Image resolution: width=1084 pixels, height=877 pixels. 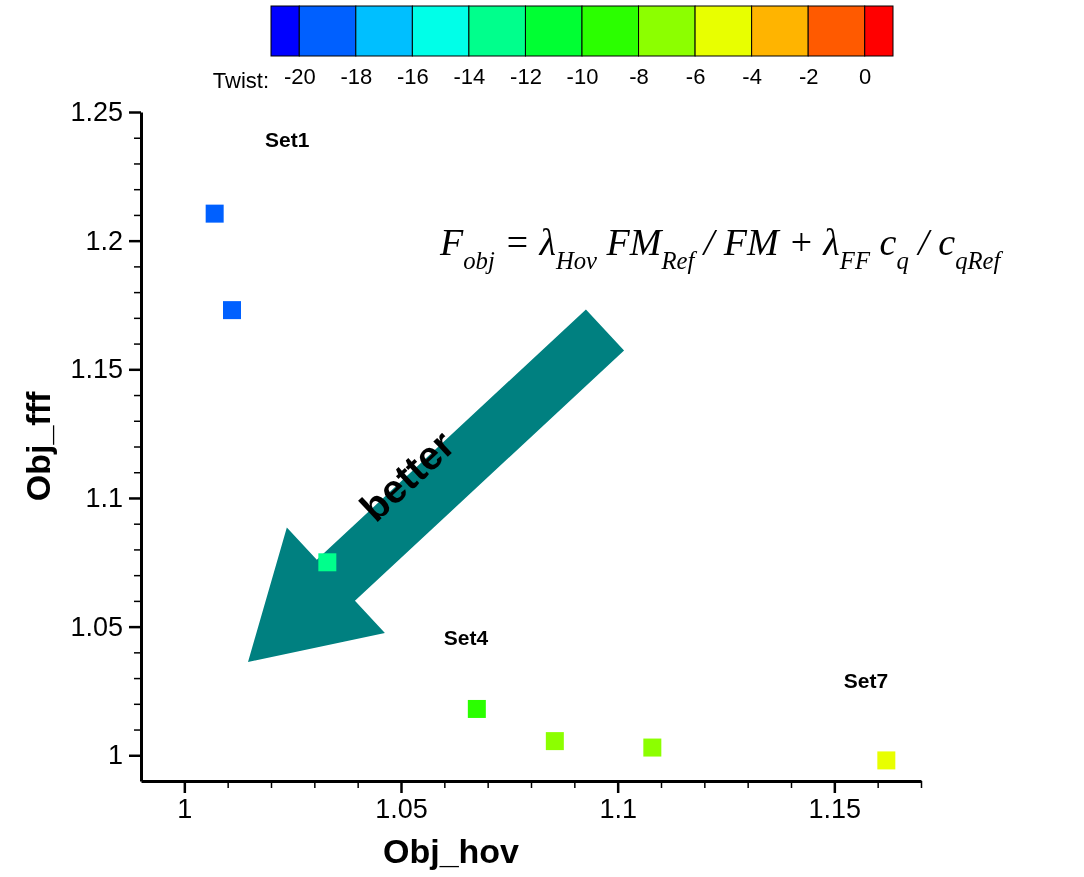 I want to click on text: F$_{obj}$ = λ$_{Hov}$ FM$_{Ref}$ / FM + λ$_{FF}$ c$_{q}$ / c$_{qRef}$, so click(x=720, y=247).